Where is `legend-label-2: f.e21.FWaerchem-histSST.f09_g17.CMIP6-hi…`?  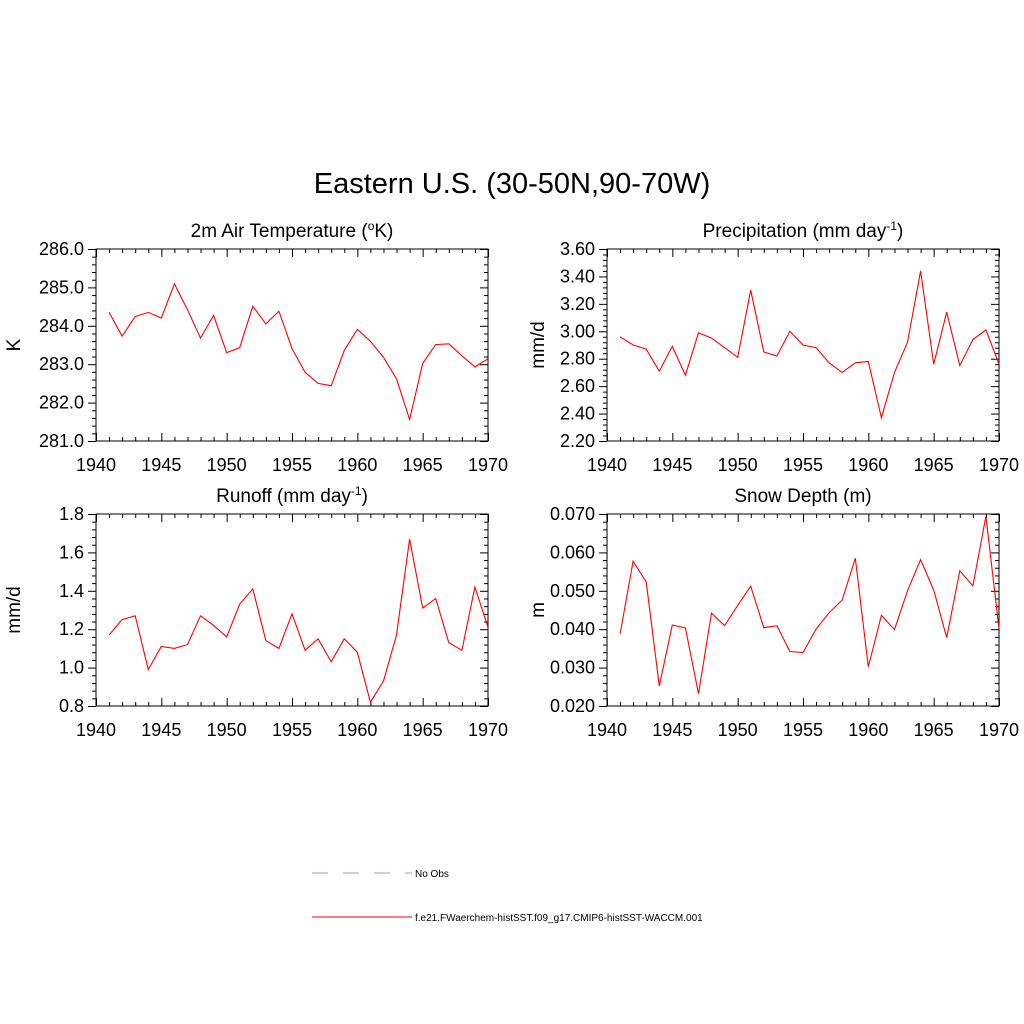
legend-label-2: f.e21.FWaerchem-histSST.f09_g17.CMIP6-hi… is located at coordinates (559, 918).